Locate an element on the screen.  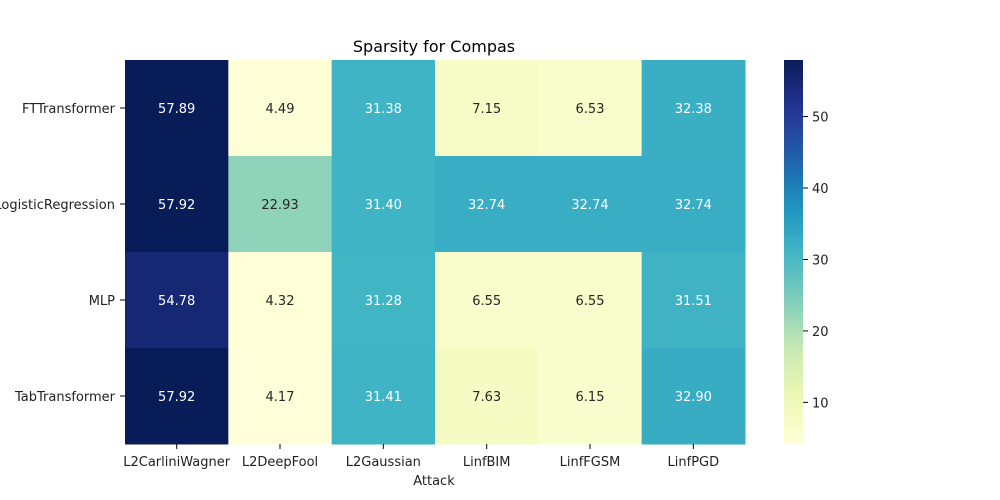
cell-value-label: 22.93 is located at coordinates (279, 205).